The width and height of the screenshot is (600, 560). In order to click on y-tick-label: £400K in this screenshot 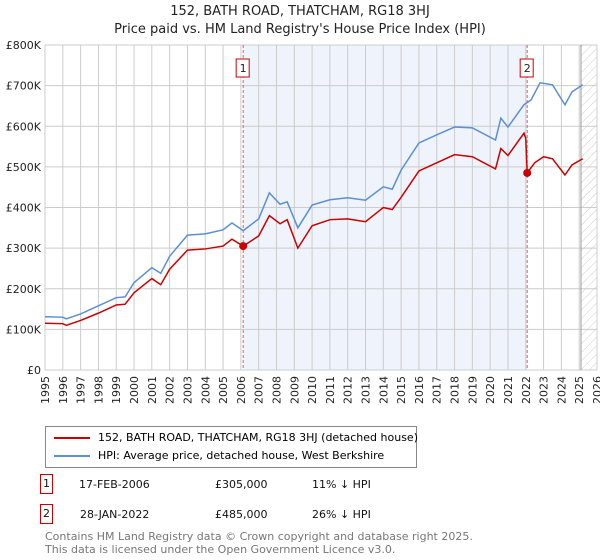, I will do `click(24, 208)`.